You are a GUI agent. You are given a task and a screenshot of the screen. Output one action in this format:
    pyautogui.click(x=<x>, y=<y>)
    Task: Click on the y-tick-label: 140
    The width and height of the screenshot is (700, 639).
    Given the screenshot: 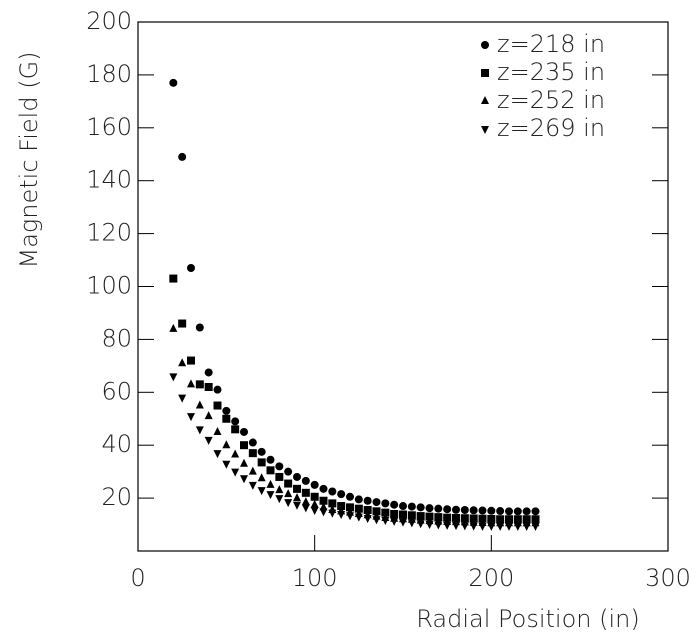 What is the action you would take?
    pyautogui.click(x=109, y=180)
    